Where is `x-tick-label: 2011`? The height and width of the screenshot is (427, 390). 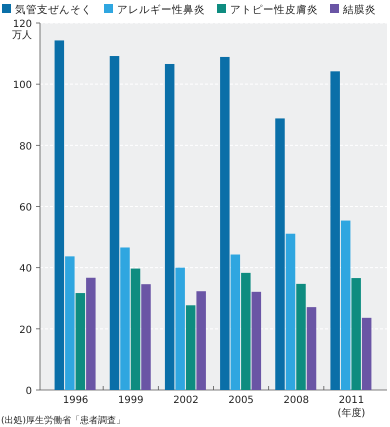 x-tick-label: 2011 is located at coordinates (351, 400).